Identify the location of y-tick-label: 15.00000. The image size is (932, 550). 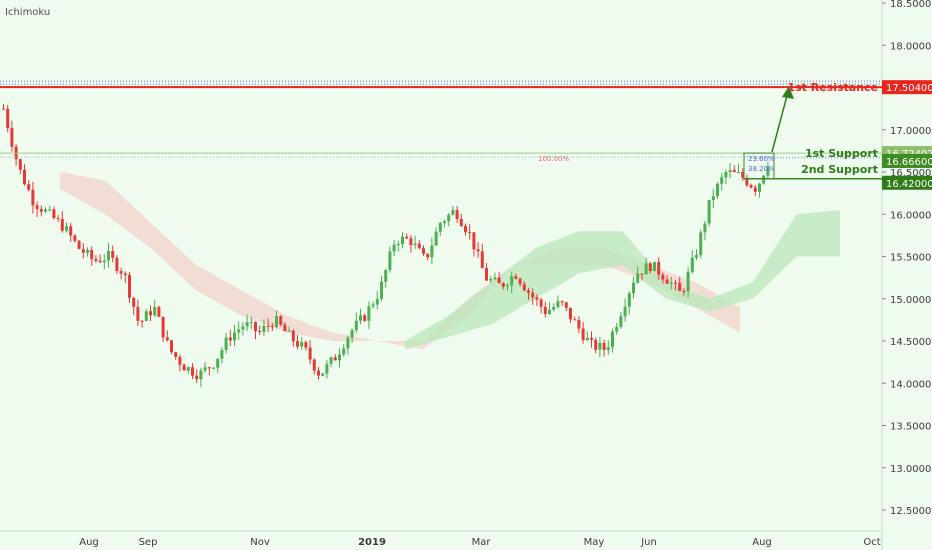
(911, 300).